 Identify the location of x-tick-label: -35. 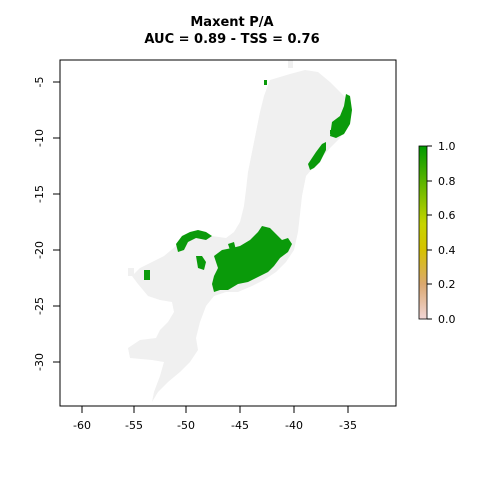
(348, 425).